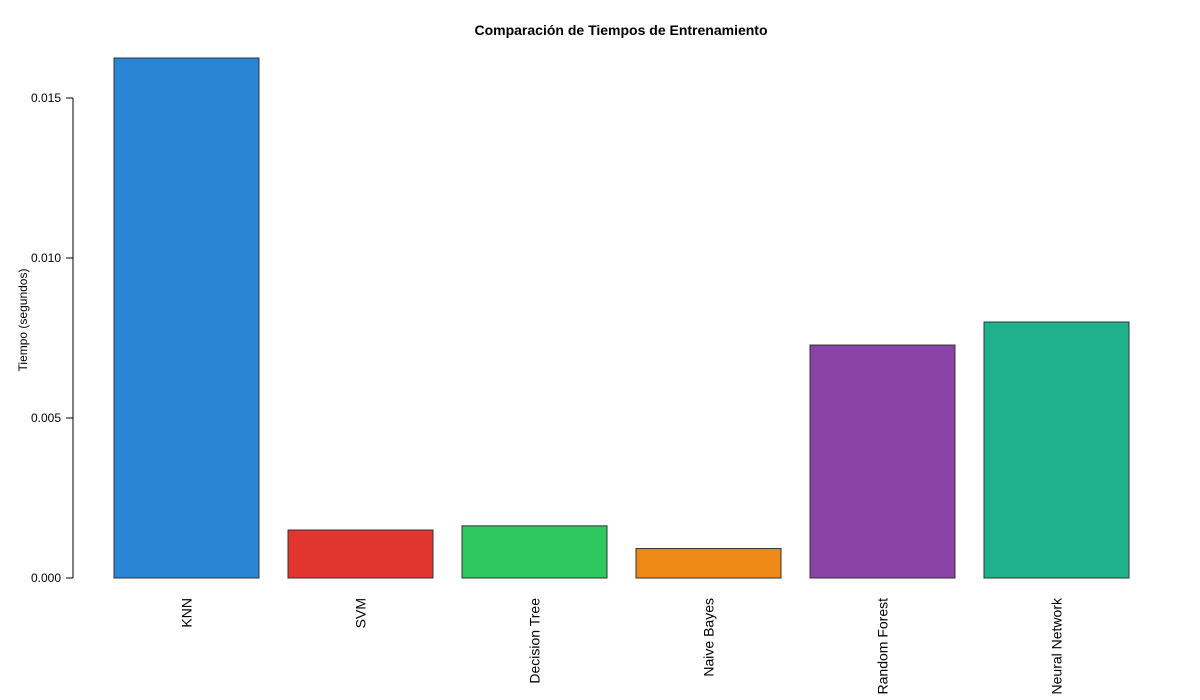 This screenshot has width=1200, height=700. I want to click on x-category-label: Random Forest, so click(883, 646).